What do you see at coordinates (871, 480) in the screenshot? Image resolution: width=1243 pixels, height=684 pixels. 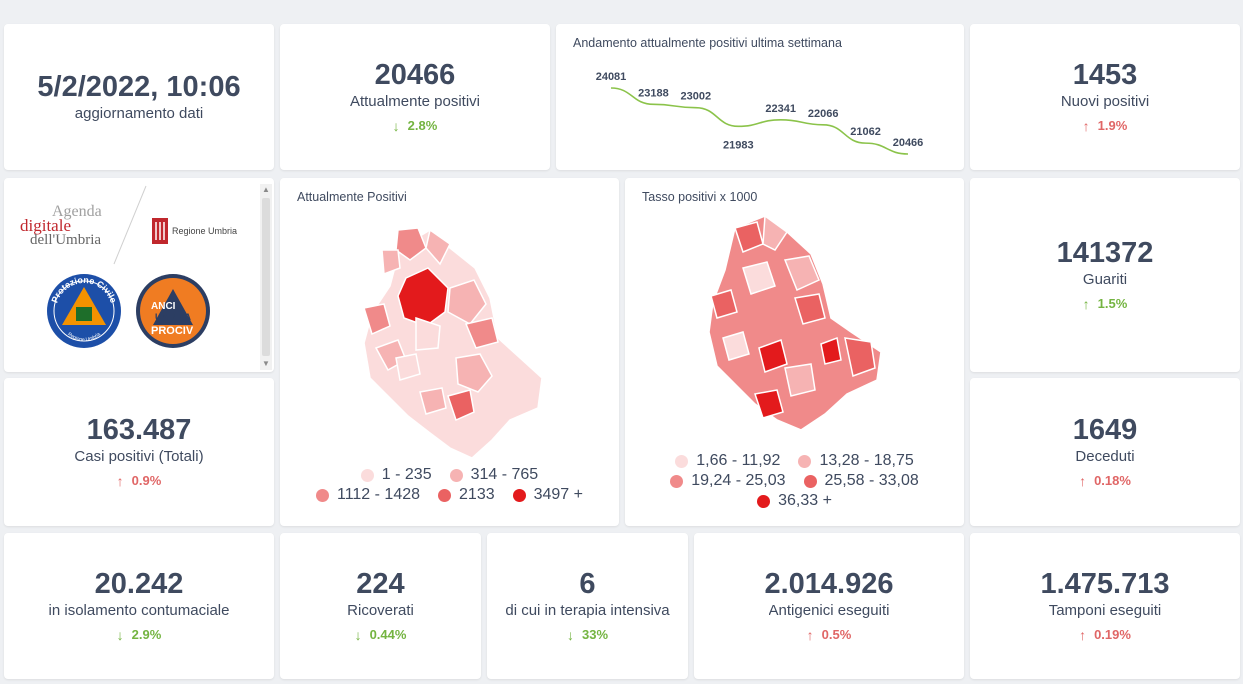 I see `legend-label: 25,58 - 33,08` at bounding box center [871, 480].